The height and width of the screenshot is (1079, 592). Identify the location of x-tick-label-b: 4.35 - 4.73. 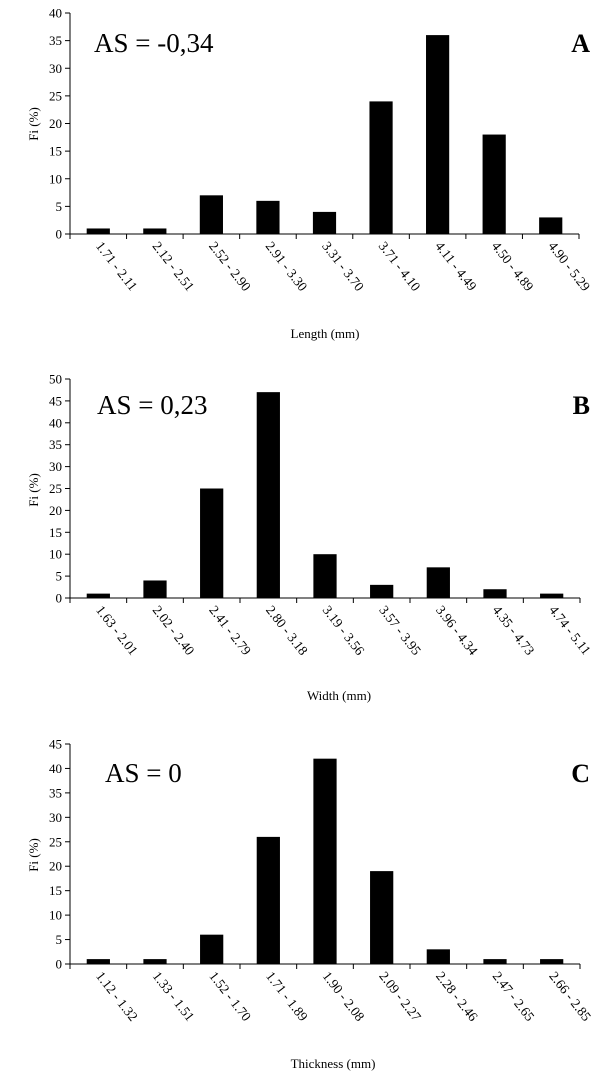
(514, 631).